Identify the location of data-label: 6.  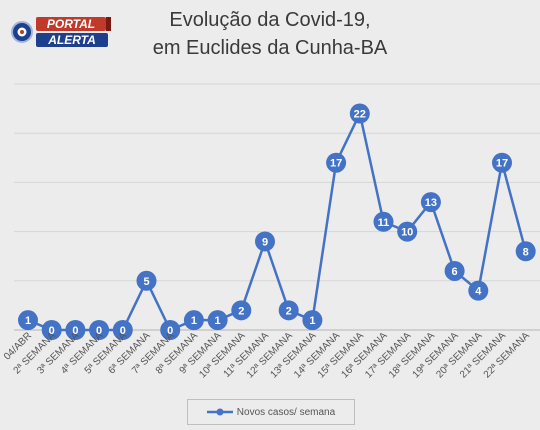
(455, 272).